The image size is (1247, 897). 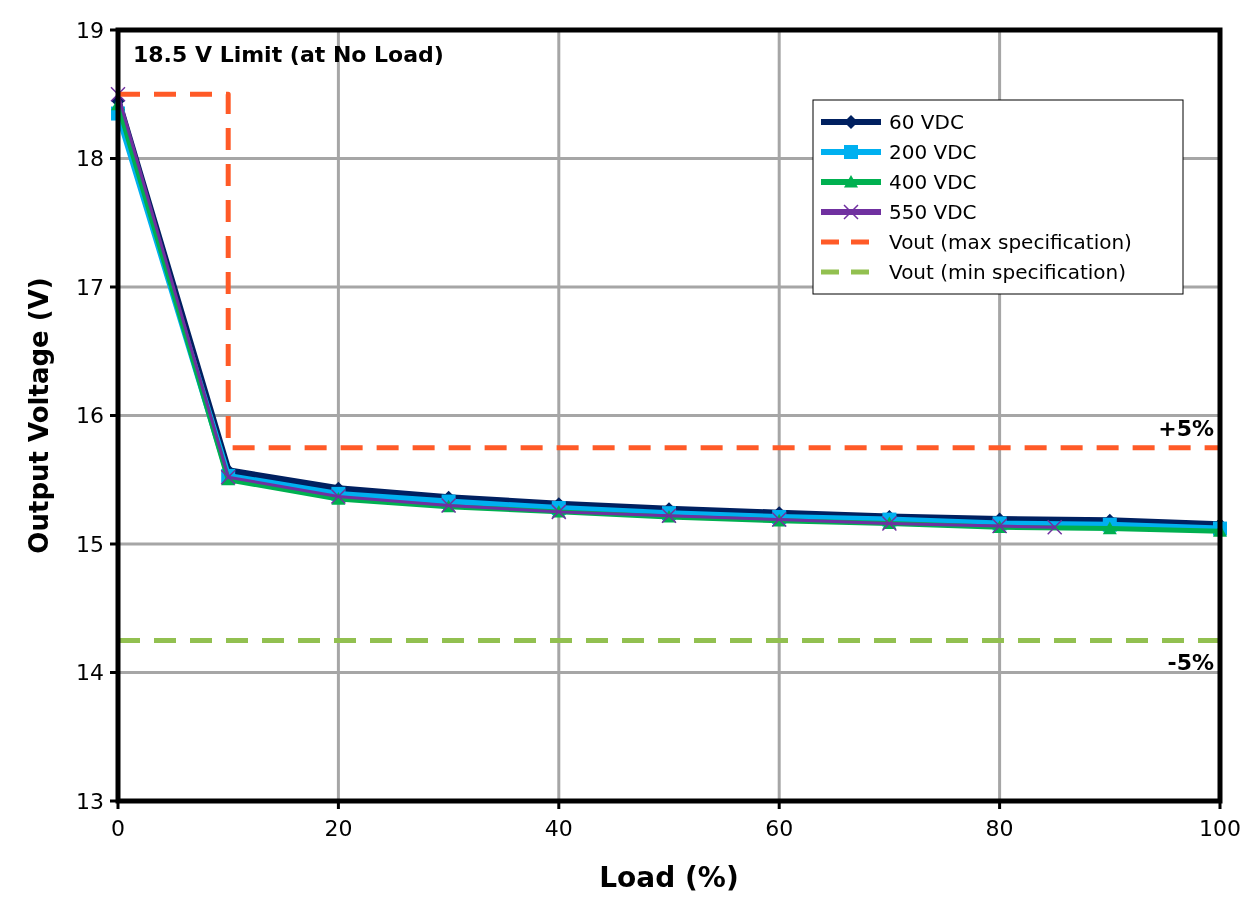 What do you see at coordinates (1220, 828) in the screenshot?
I see `x-tick-label: 100` at bounding box center [1220, 828].